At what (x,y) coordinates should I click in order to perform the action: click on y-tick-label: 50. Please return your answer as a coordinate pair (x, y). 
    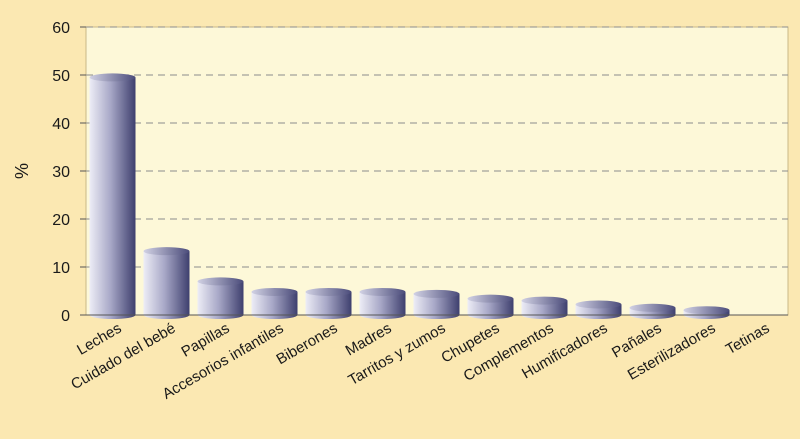
    Looking at the image, I should click on (61, 76).